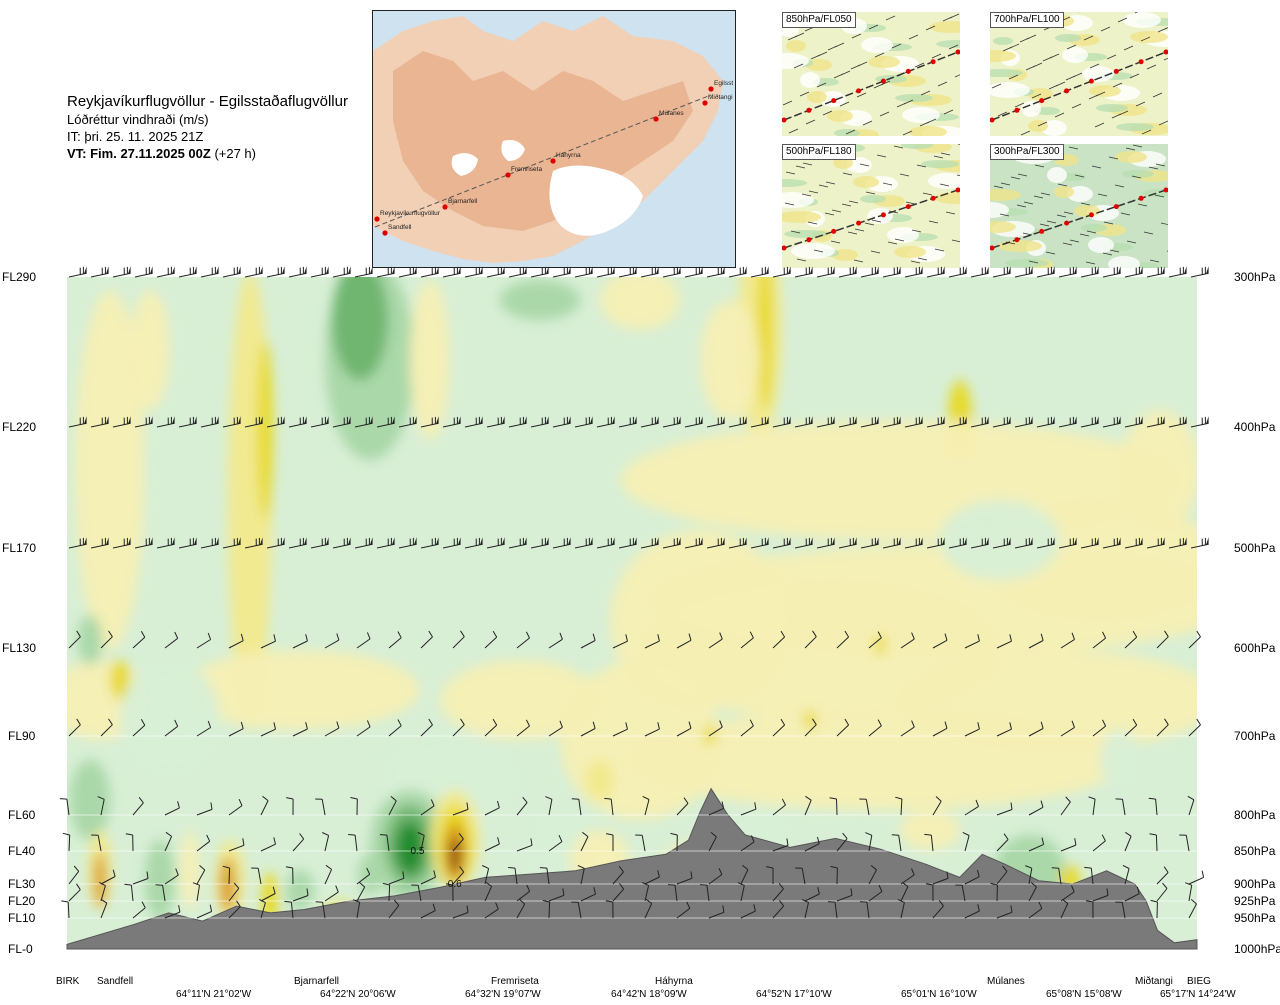 Image resolution: width=1280 pixels, height=1005 pixels. What do you see at coordinates (138, 119) in the screenshot?
I see `parameter-label: Lóðréttur vindhraði (m/s)` at bounding box center [138, 119].